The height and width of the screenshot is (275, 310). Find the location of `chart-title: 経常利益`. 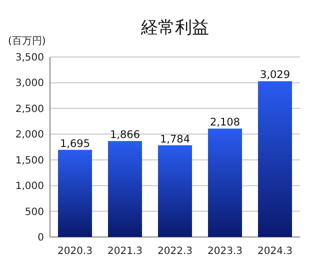

chart-title: 経常利益 is located at coordinates (174, 28).